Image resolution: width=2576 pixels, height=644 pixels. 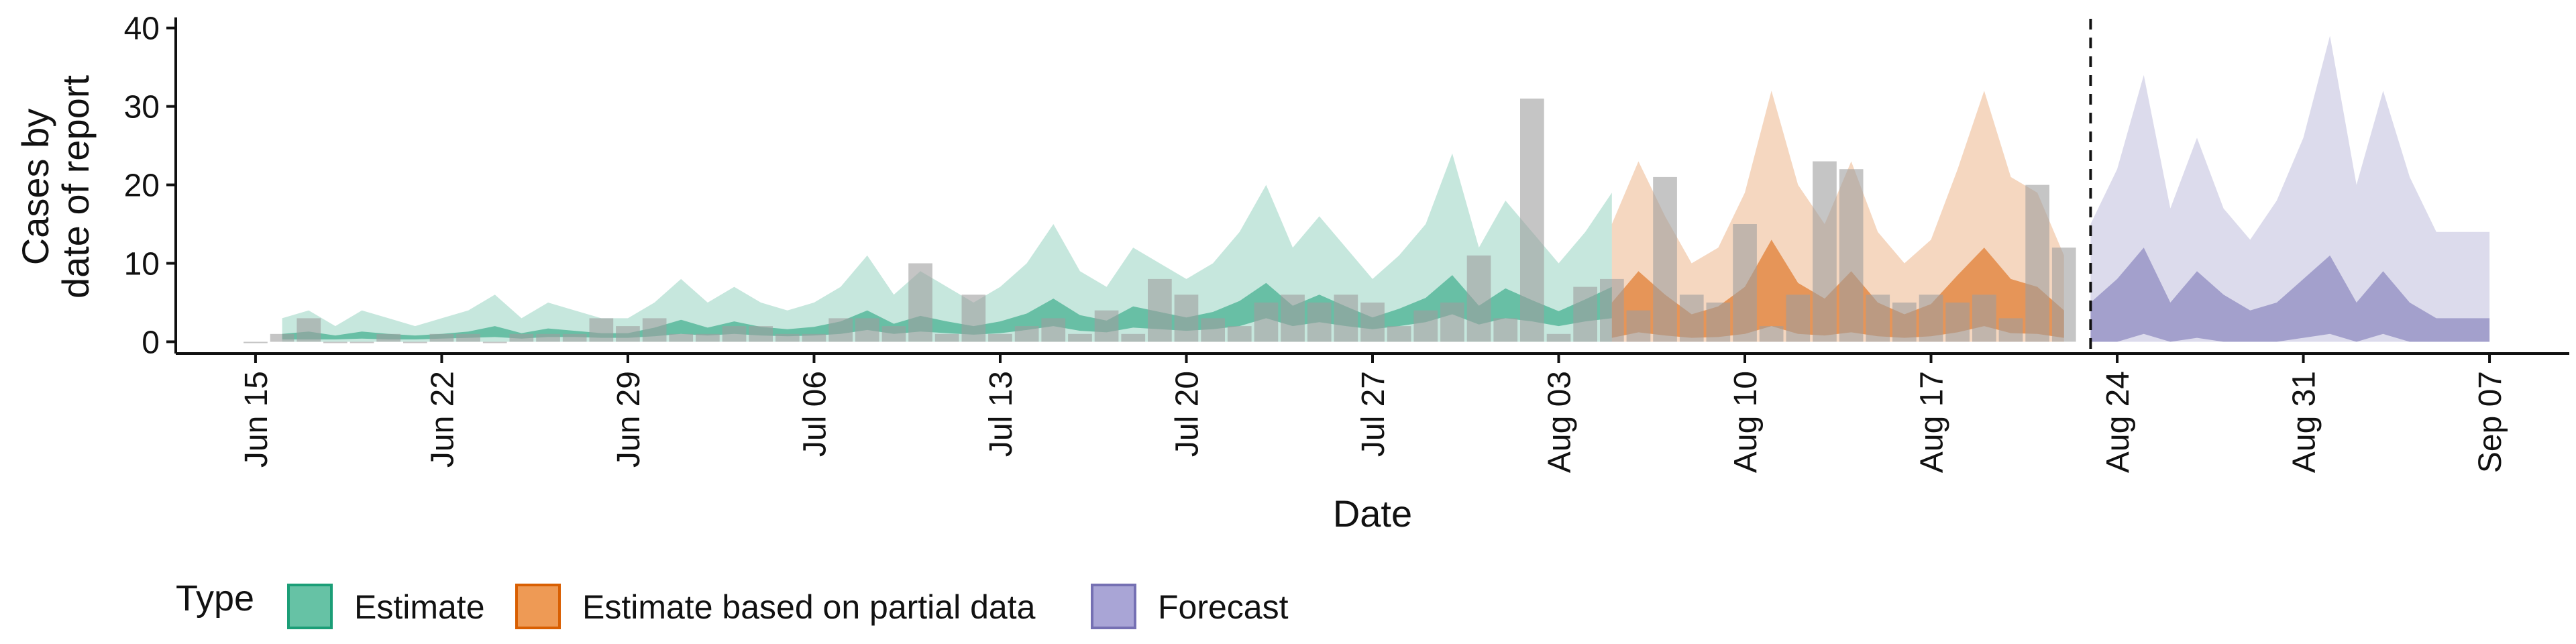 I want to click on forecast-outer-band, so click(x=2290, y=189).